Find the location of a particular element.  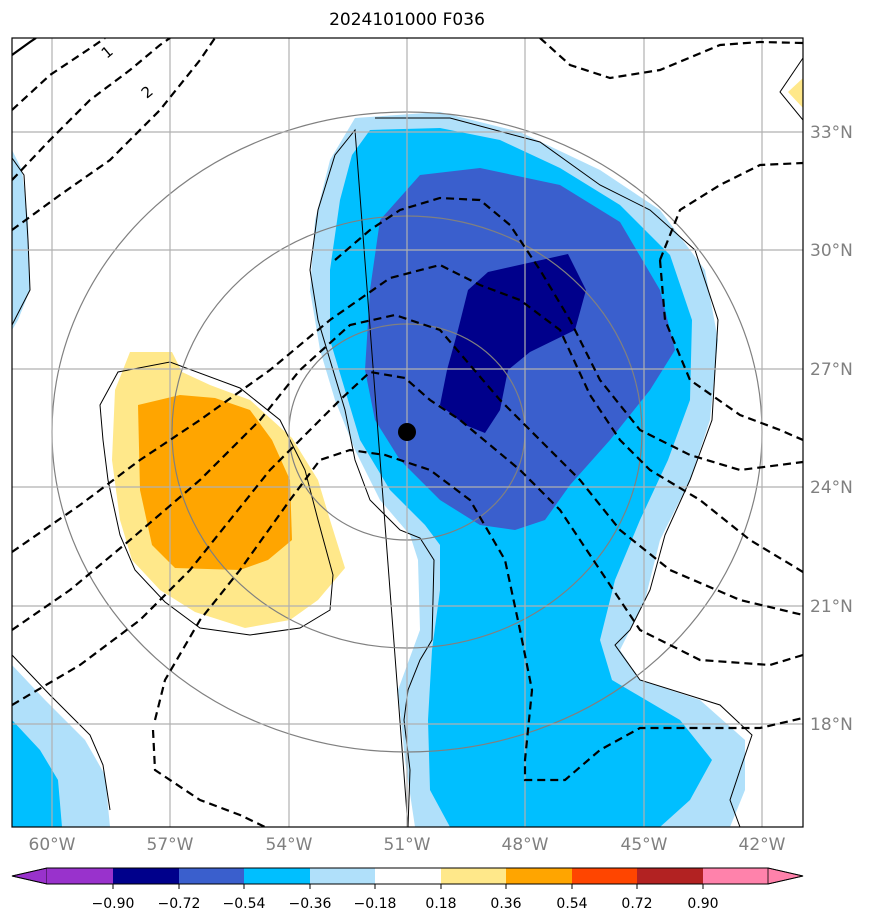

lon-label-48w: 48°W is located at coordinates (525, 845).